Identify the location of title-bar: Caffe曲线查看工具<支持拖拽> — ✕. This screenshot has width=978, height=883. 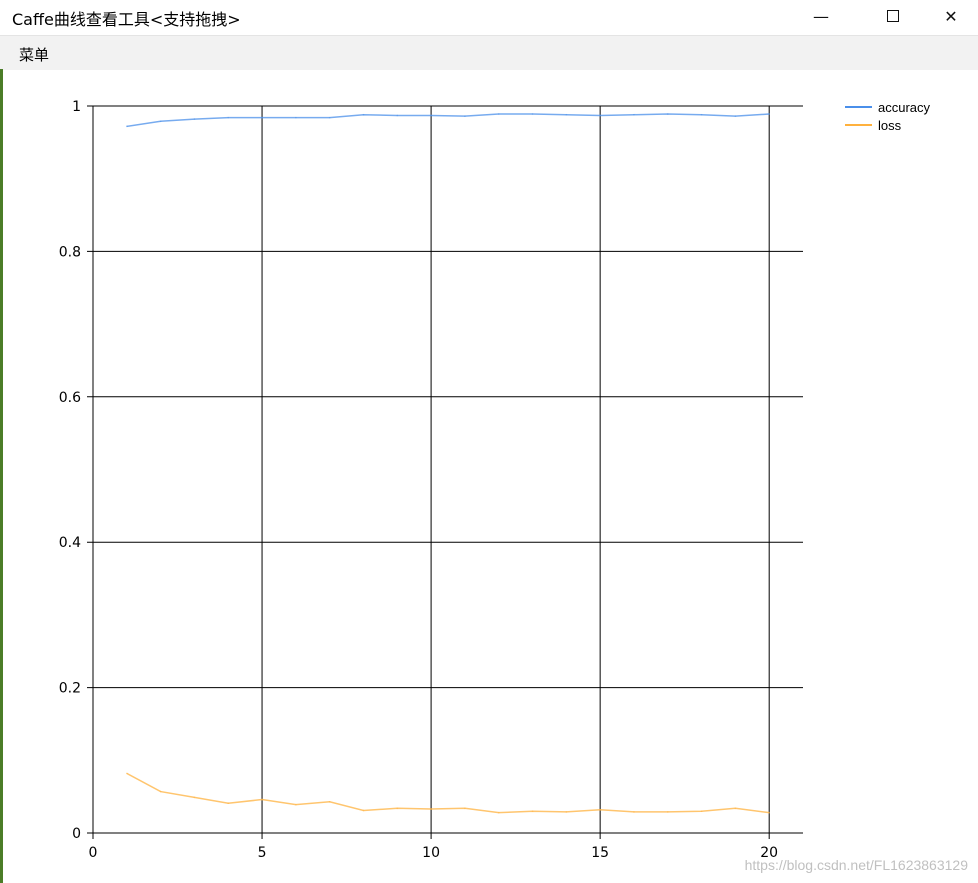
(489, 17).